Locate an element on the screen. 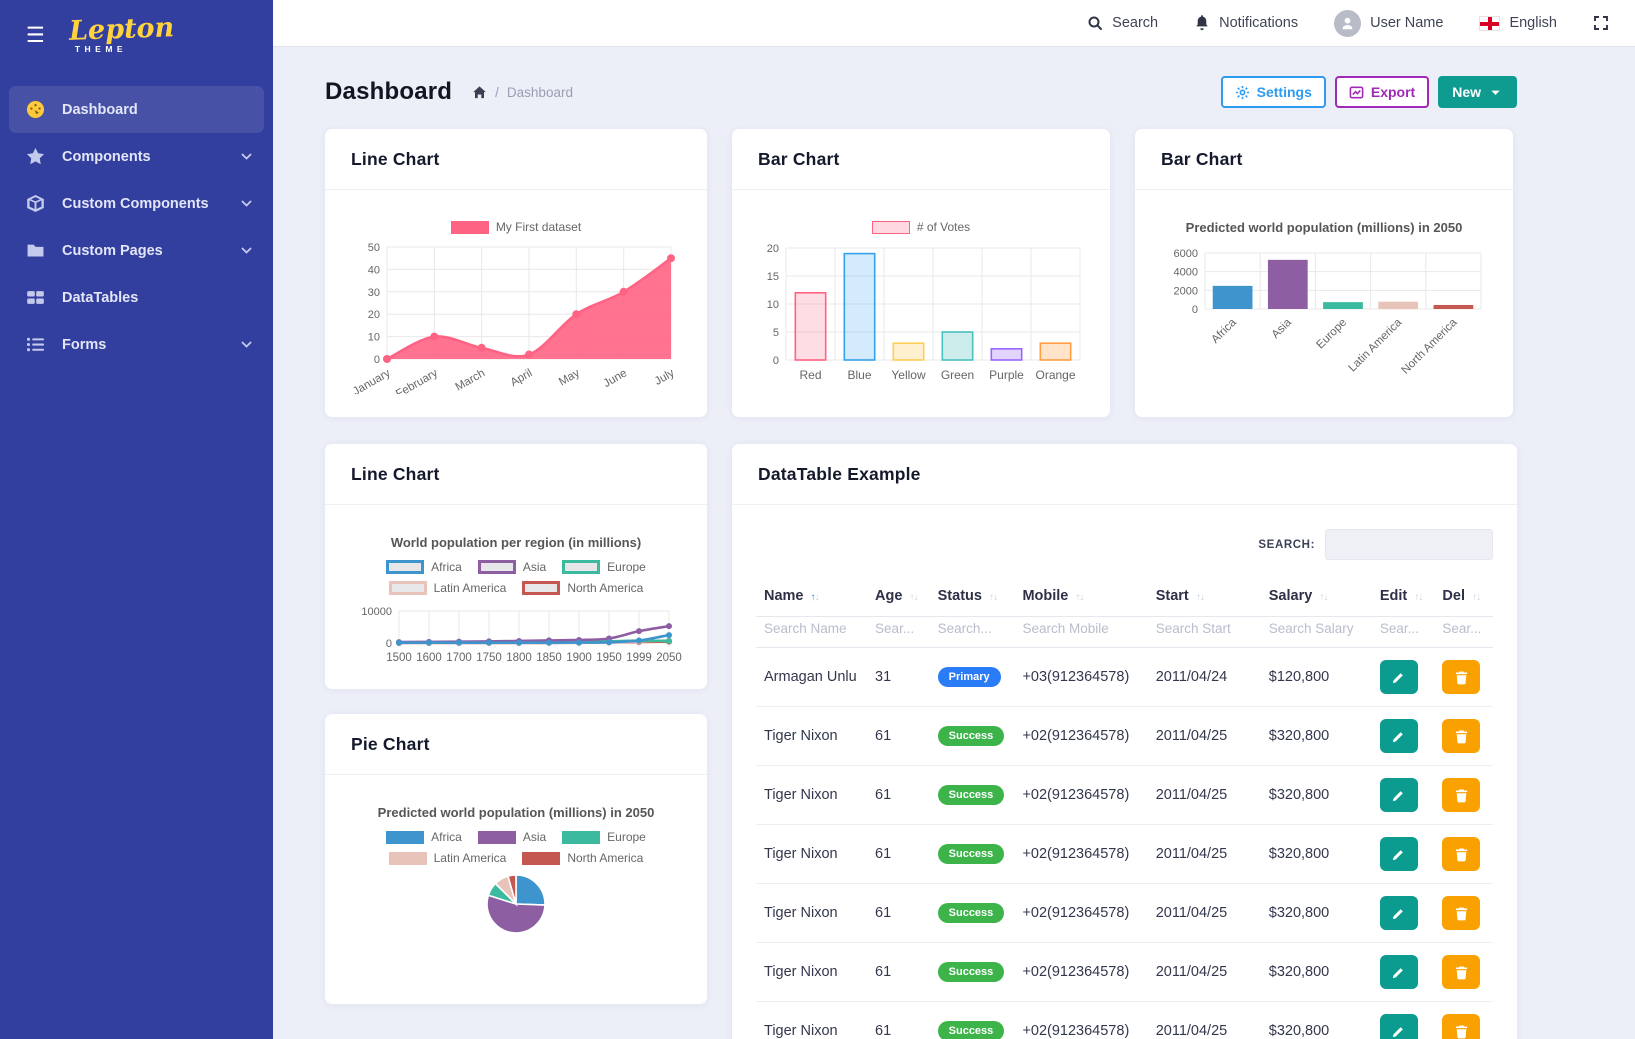 This screenshot has height=1039, width=1635. cell-edit is located at coordinates (1403, 1020).